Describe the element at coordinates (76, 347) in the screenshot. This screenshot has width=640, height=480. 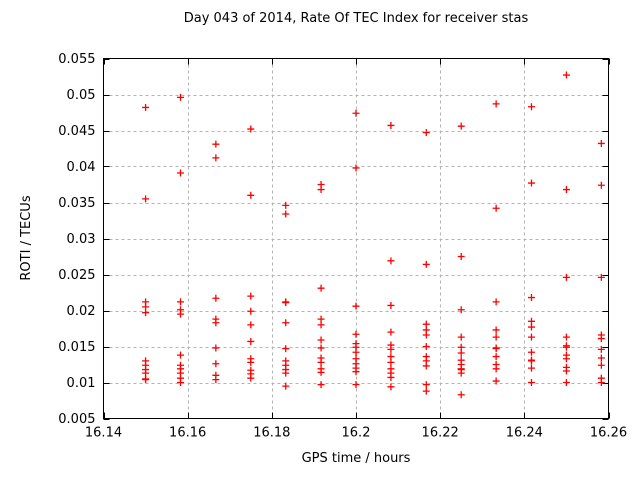
I see `y-tick-label: 0.015` at that location.